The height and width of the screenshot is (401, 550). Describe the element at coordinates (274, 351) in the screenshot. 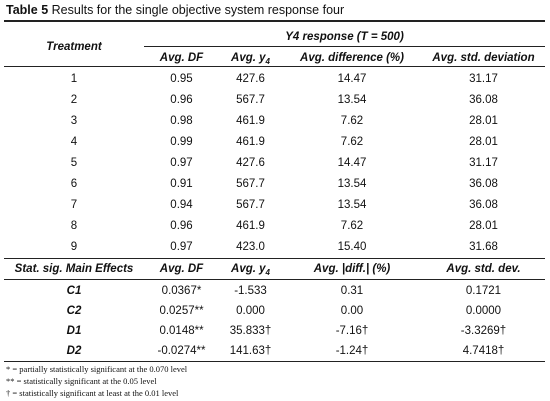

I see `effect-row: D2 -0.0274** 141.63† -1.24† 4.7418†` at that location.